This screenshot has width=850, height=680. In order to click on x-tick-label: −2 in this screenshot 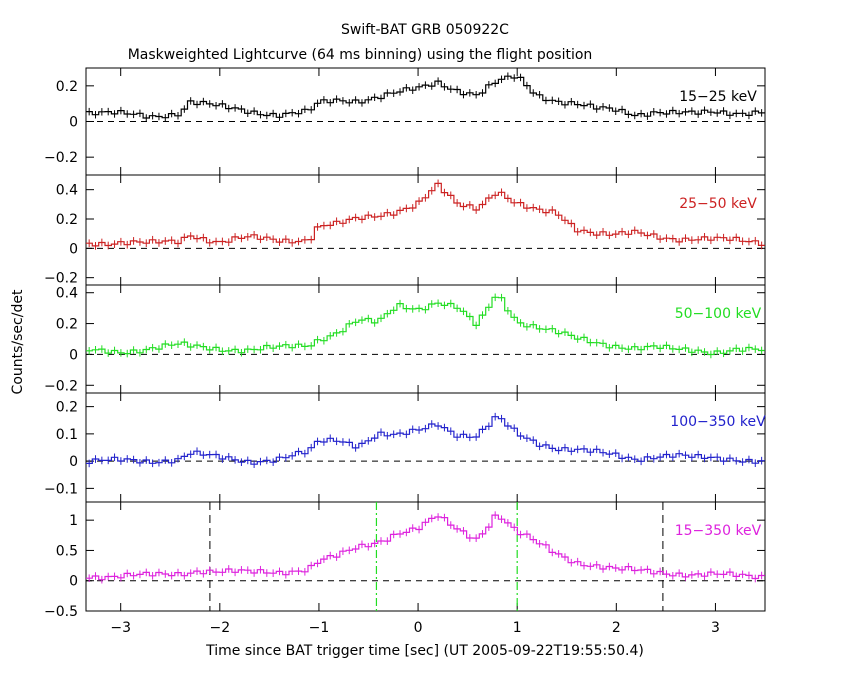, I will do `click(219, 628)`.